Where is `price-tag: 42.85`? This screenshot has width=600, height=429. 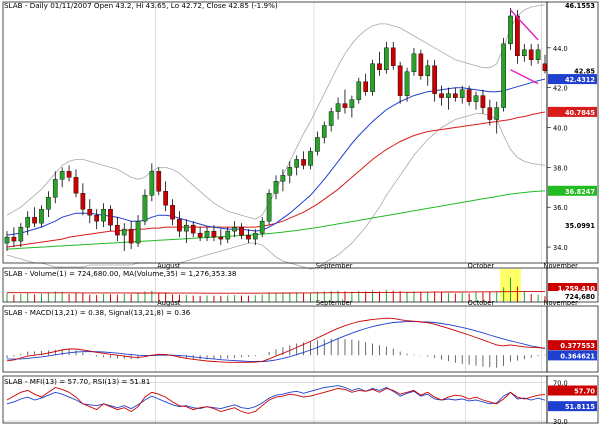
price-tag: 42.85 is located at coordinates (584, 72).